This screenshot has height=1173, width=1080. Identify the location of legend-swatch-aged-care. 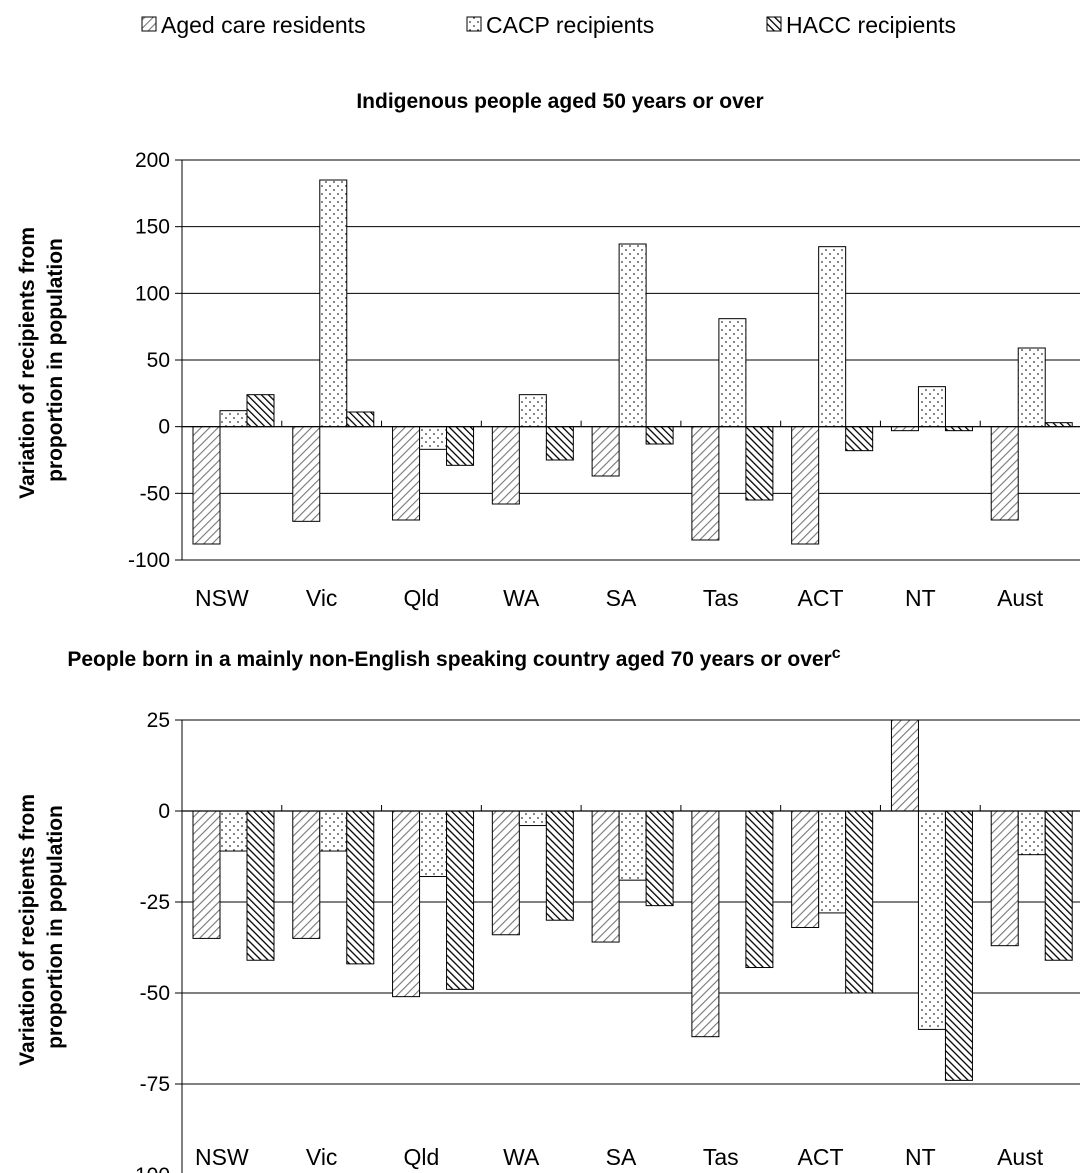
(149, 24).